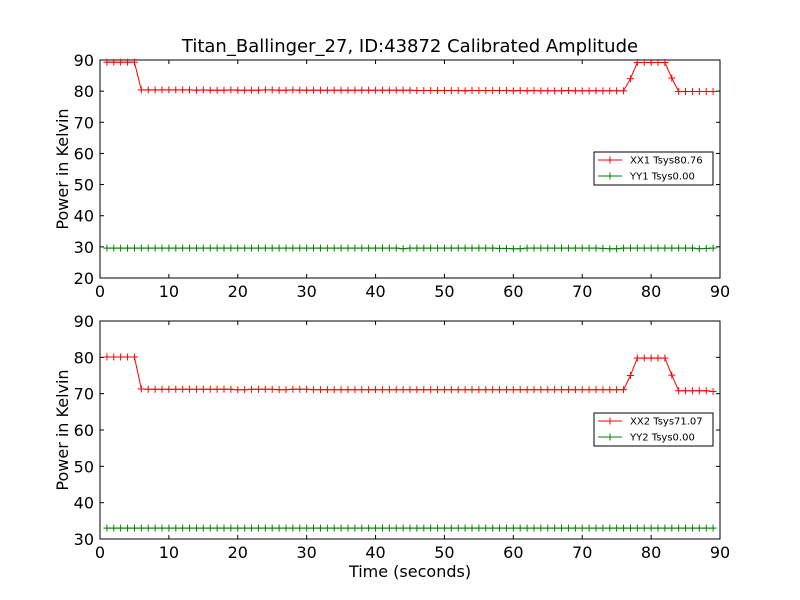  I want to click on legend: XX2 Tsys71.07 YY2 Tsys0.00, so click(653, 429).